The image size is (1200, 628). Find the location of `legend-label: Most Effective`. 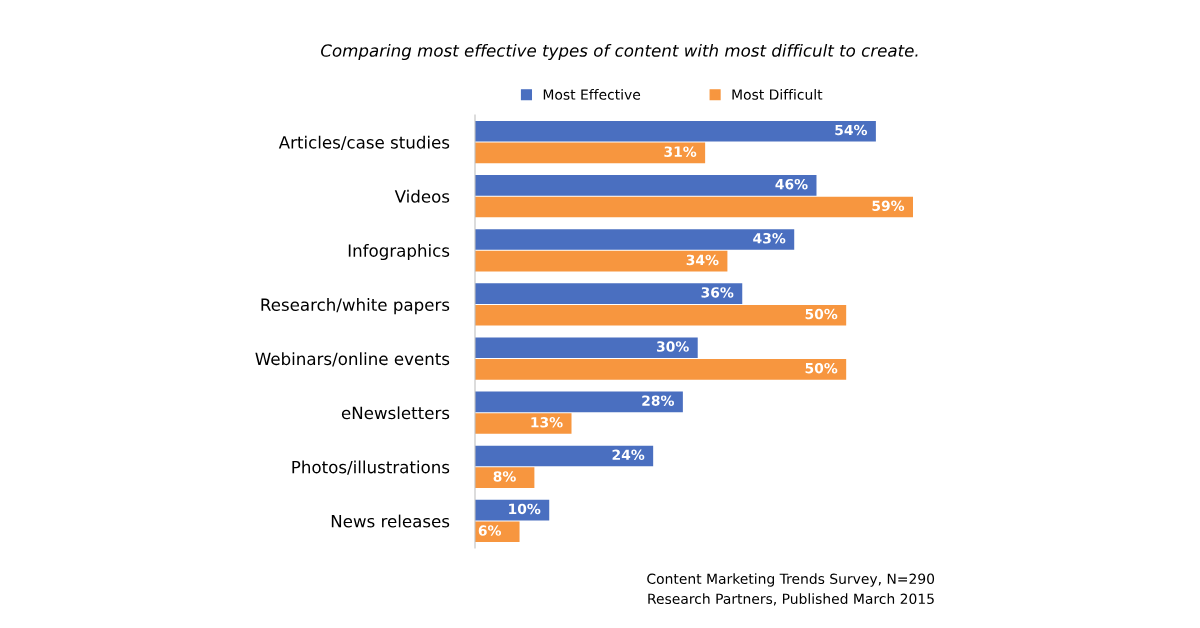

legend-label: Most Effective is located at coordinates (592, 94).